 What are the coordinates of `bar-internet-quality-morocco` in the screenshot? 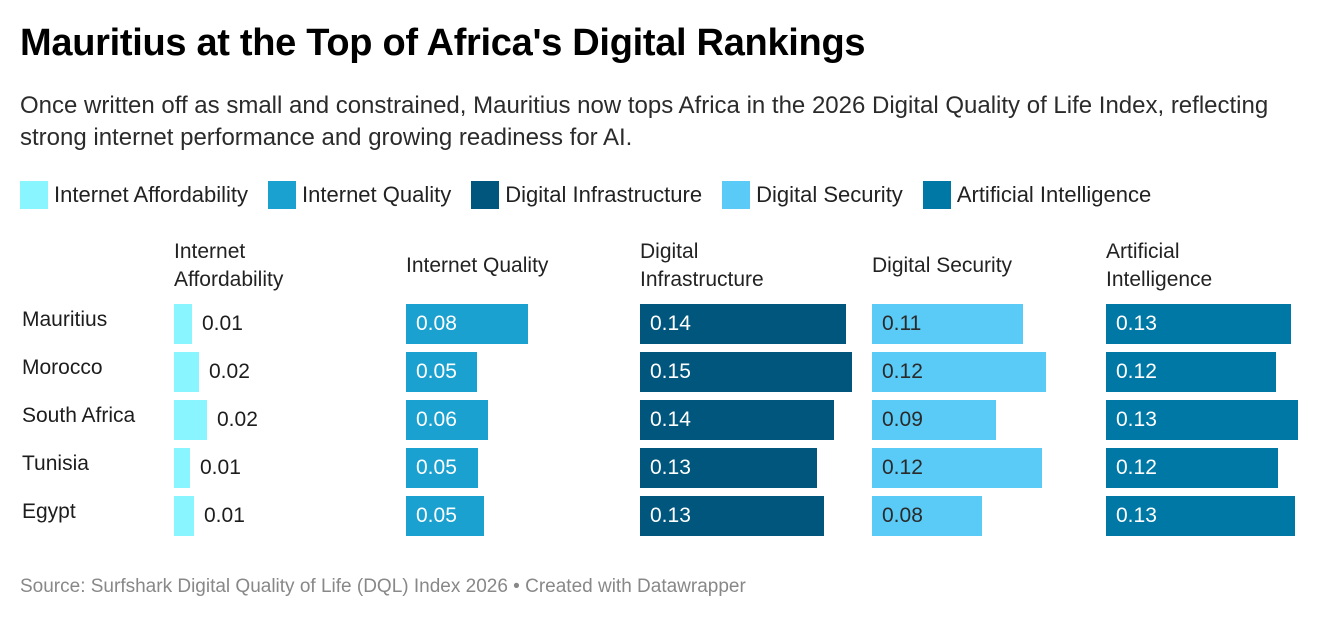 It's located at (441, 372).